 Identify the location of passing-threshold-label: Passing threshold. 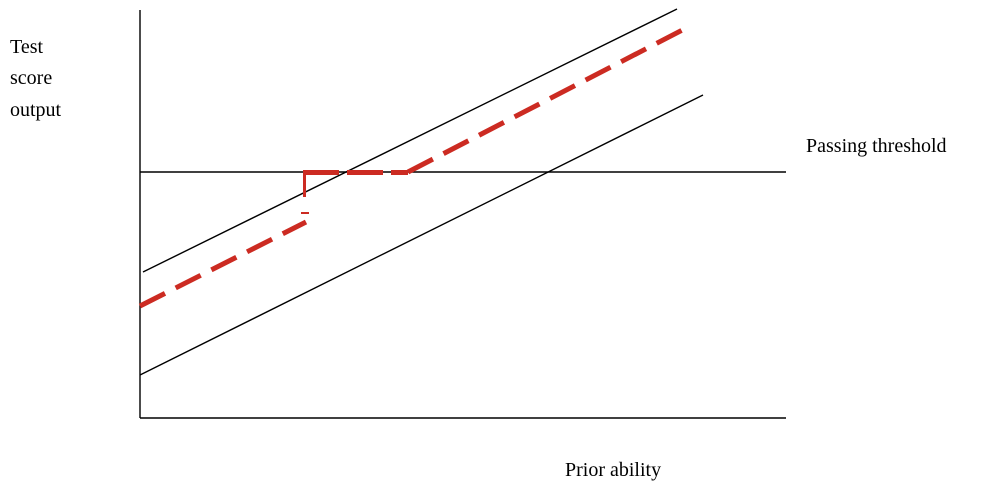
(876, 146).